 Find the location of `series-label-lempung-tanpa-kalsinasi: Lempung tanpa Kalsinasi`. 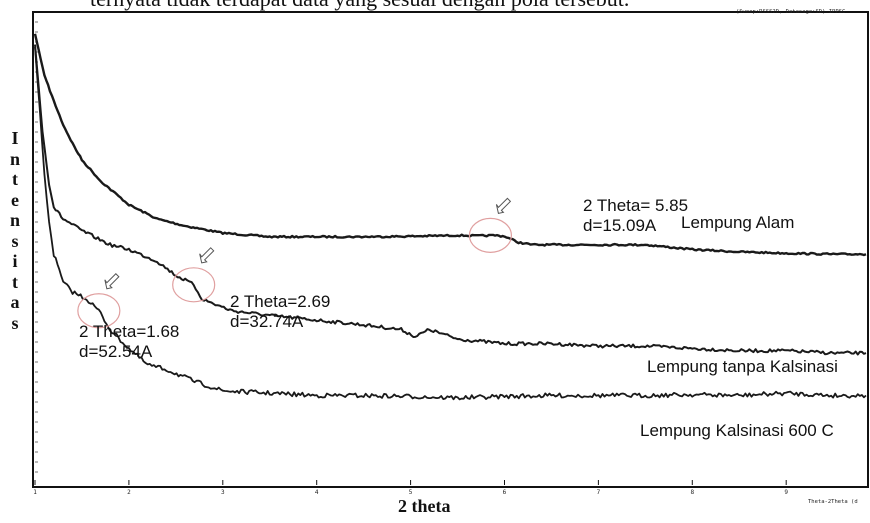

series-label-lempung-tanpa-kalsinasi: Lempung tanpa Kalsinasi is located at coordinates (742, 366).